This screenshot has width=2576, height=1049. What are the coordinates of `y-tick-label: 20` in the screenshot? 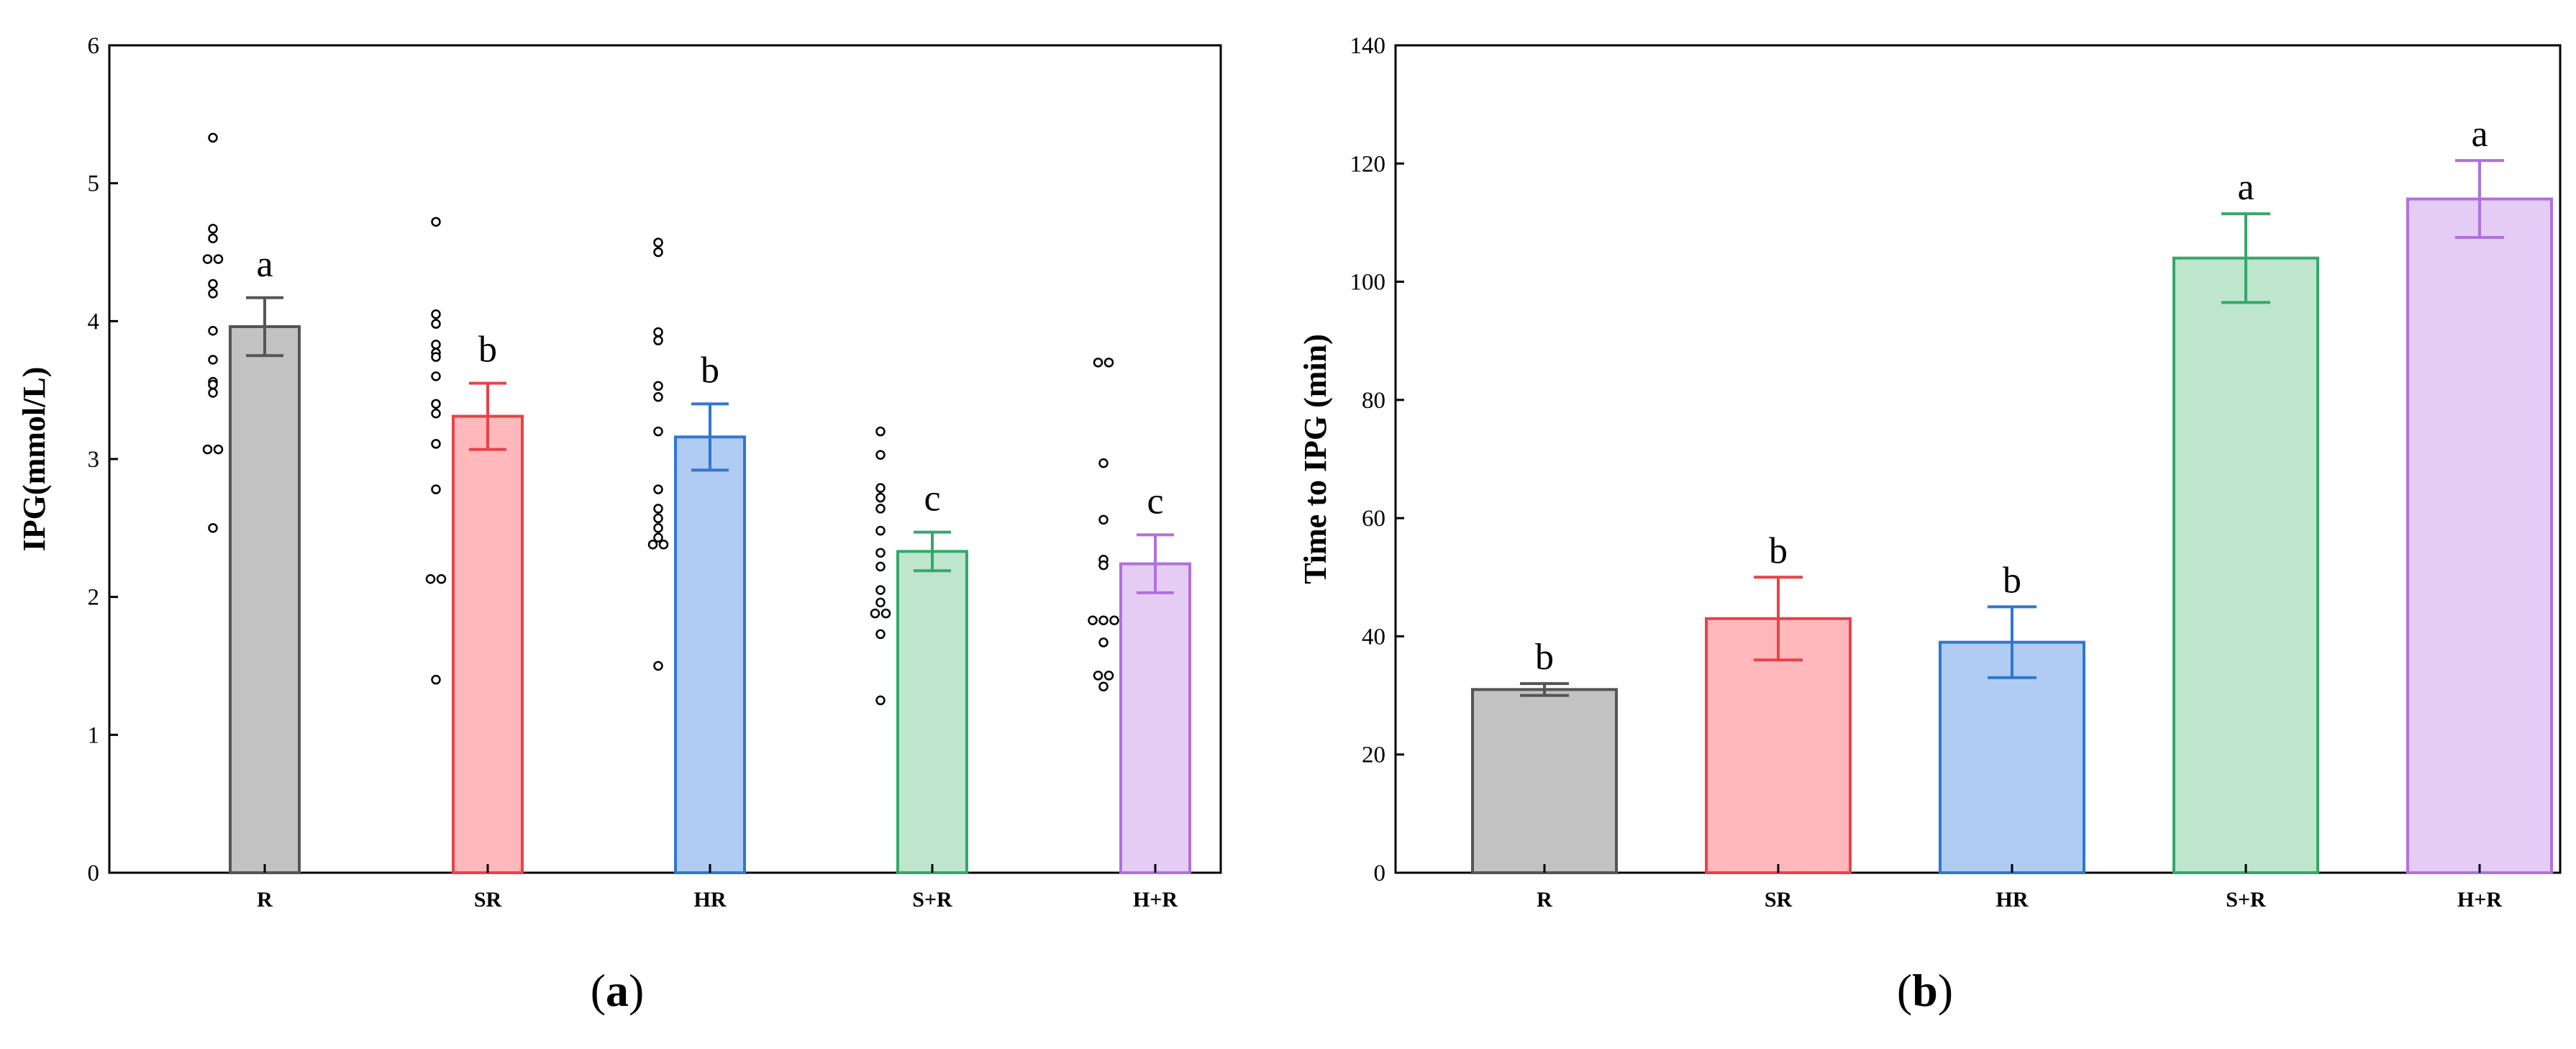 It's located at (1373, 755).